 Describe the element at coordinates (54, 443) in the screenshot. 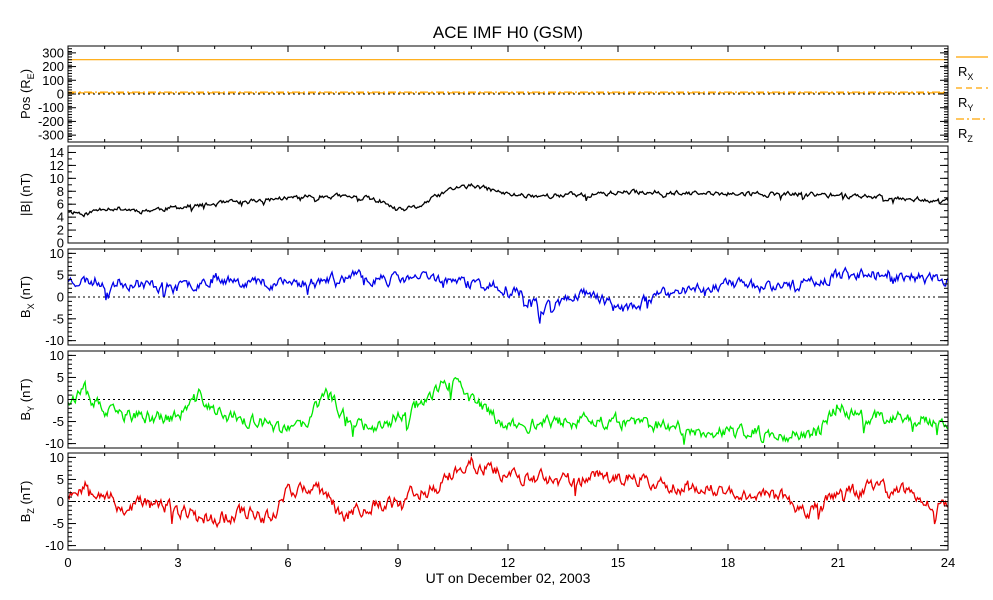

I see `y-tick-label-by-4: -10` at that location.